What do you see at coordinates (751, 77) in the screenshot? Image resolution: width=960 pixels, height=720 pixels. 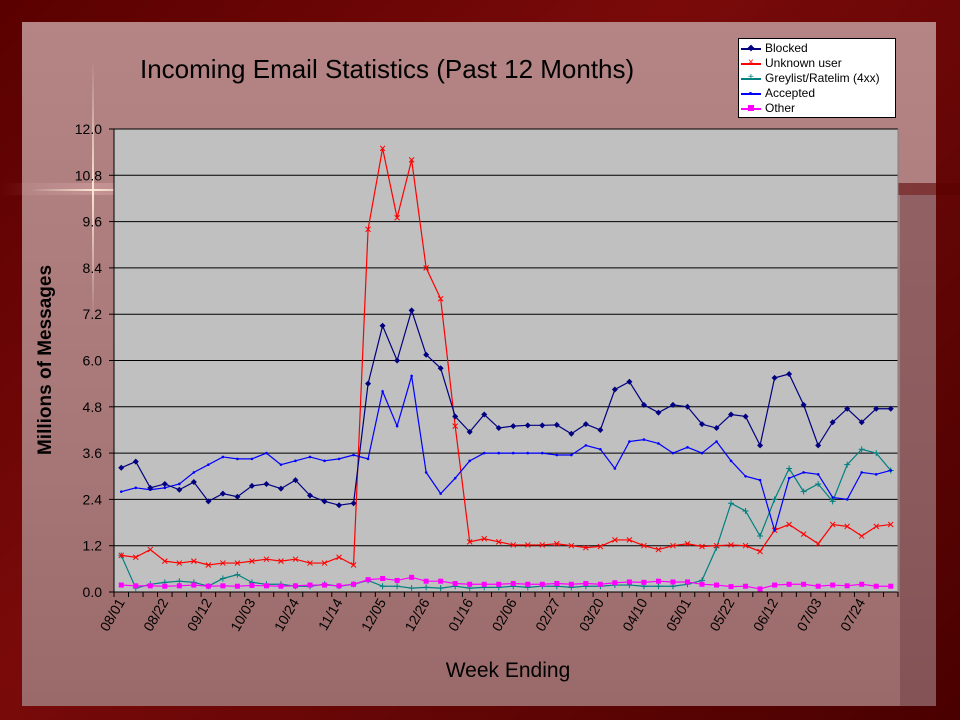 I see `legend-marker: +` at bounding box center [751, 77].